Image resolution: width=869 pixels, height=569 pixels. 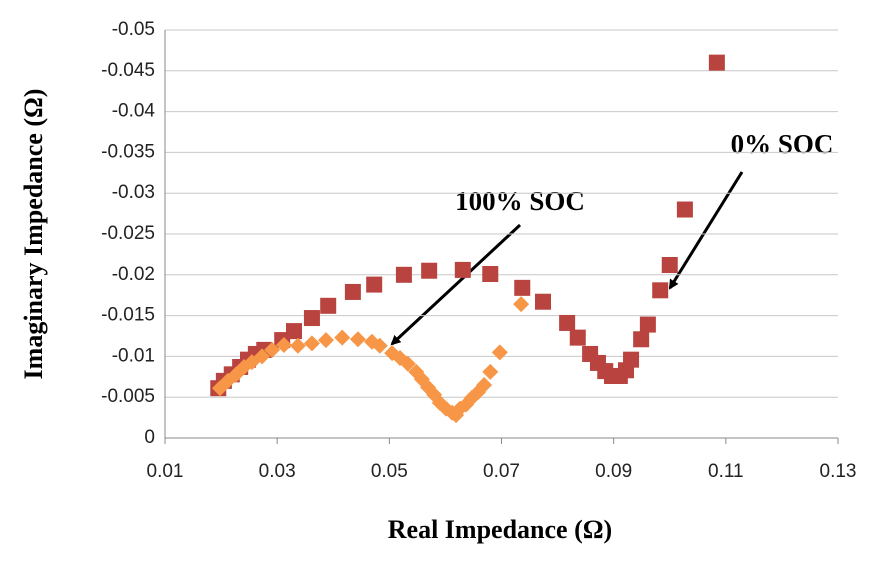 I want to click on y-tick-label: -0.01, so click(x=133, y=355).